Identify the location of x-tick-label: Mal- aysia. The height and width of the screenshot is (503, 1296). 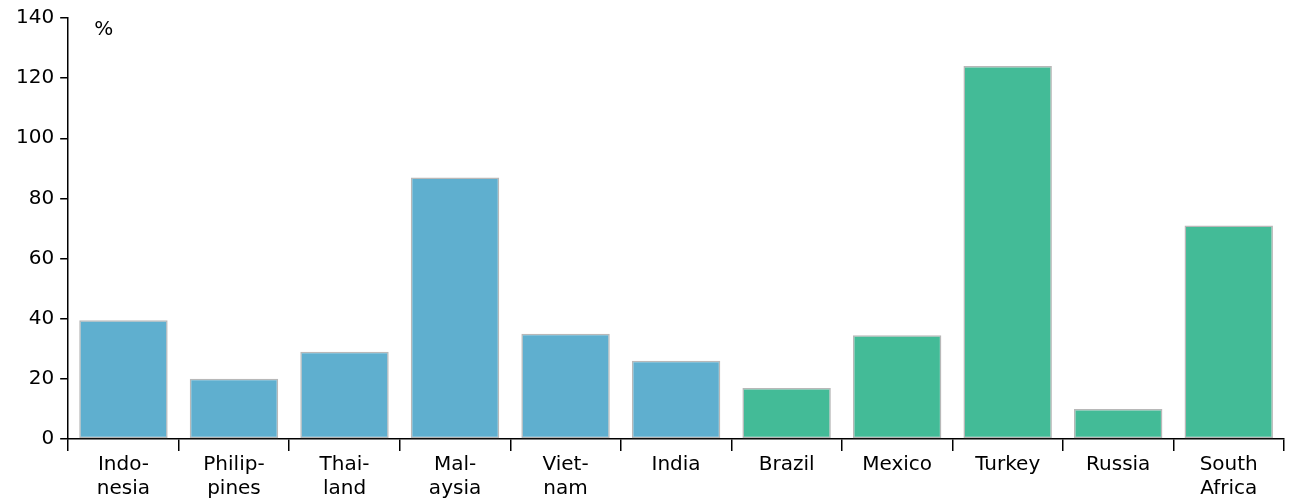
(455, 475).